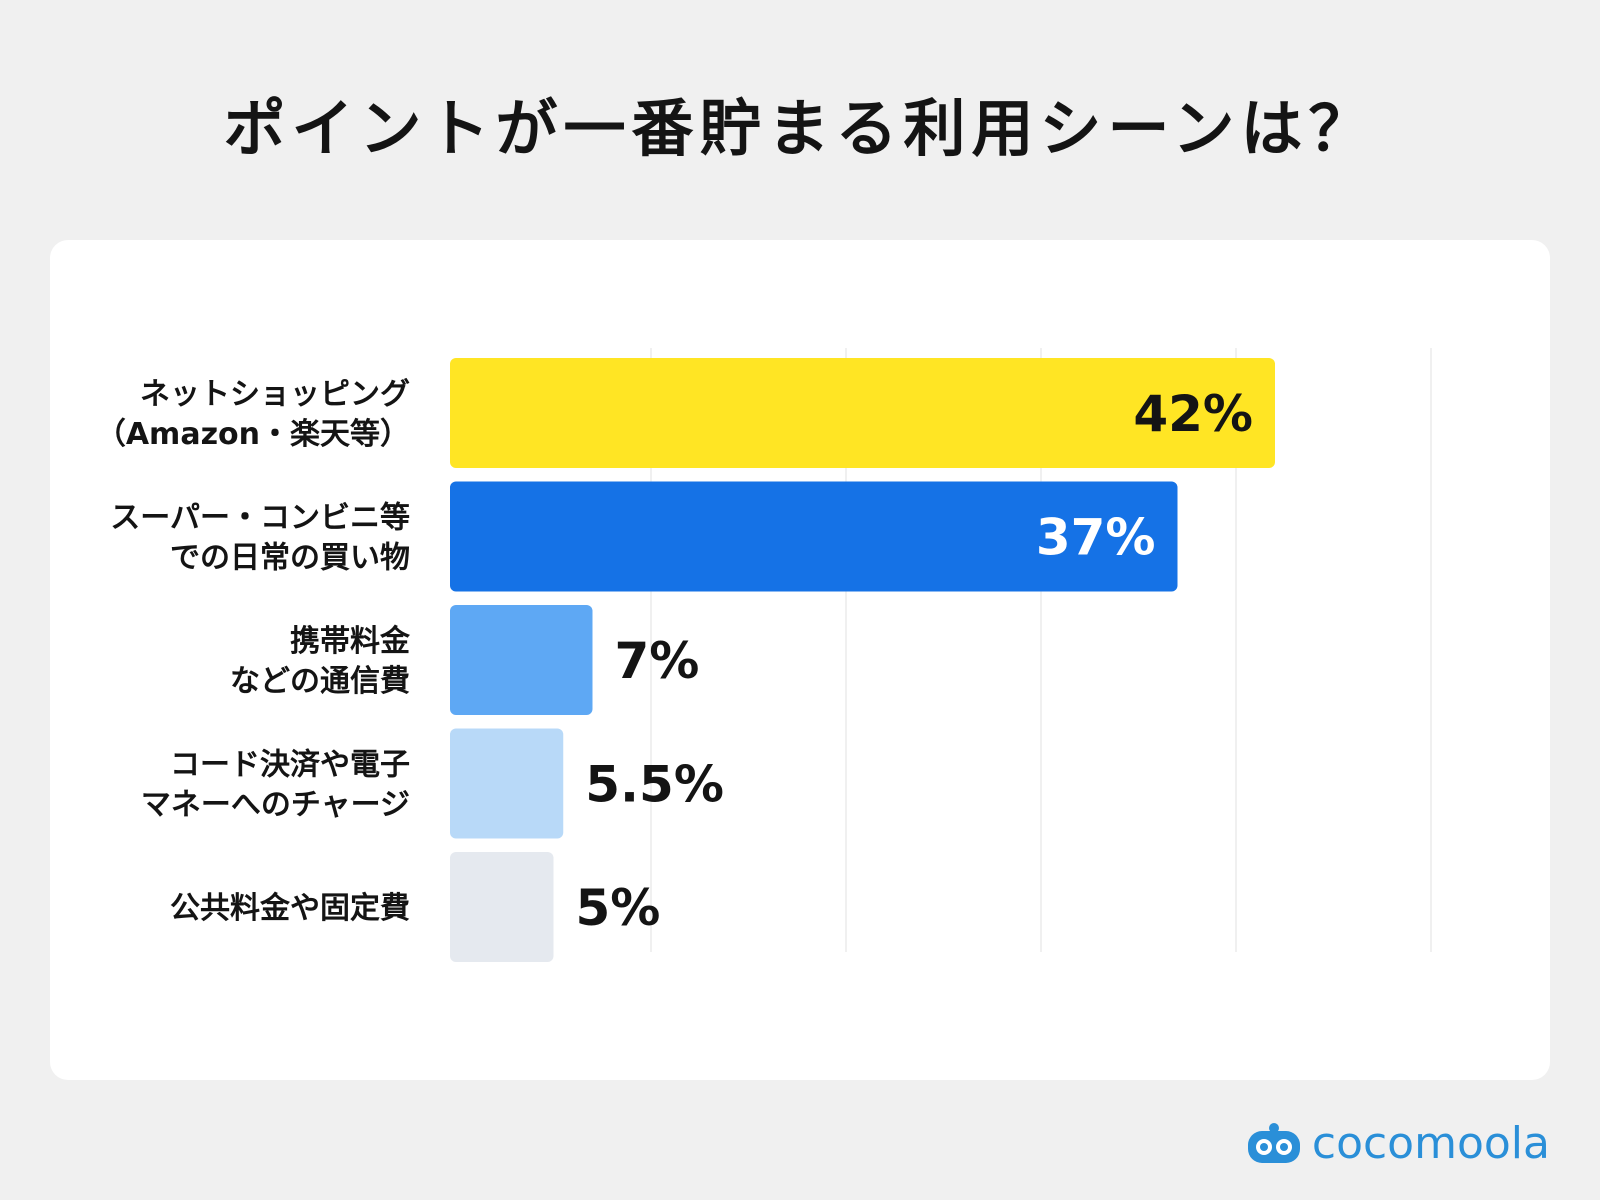 This screenshot has height=1200, width=1600. What do you see at coordinates (275, 805) in the screenshot?
I see `category-label: マネーへのチャージ` at bounding box center [275, 805].